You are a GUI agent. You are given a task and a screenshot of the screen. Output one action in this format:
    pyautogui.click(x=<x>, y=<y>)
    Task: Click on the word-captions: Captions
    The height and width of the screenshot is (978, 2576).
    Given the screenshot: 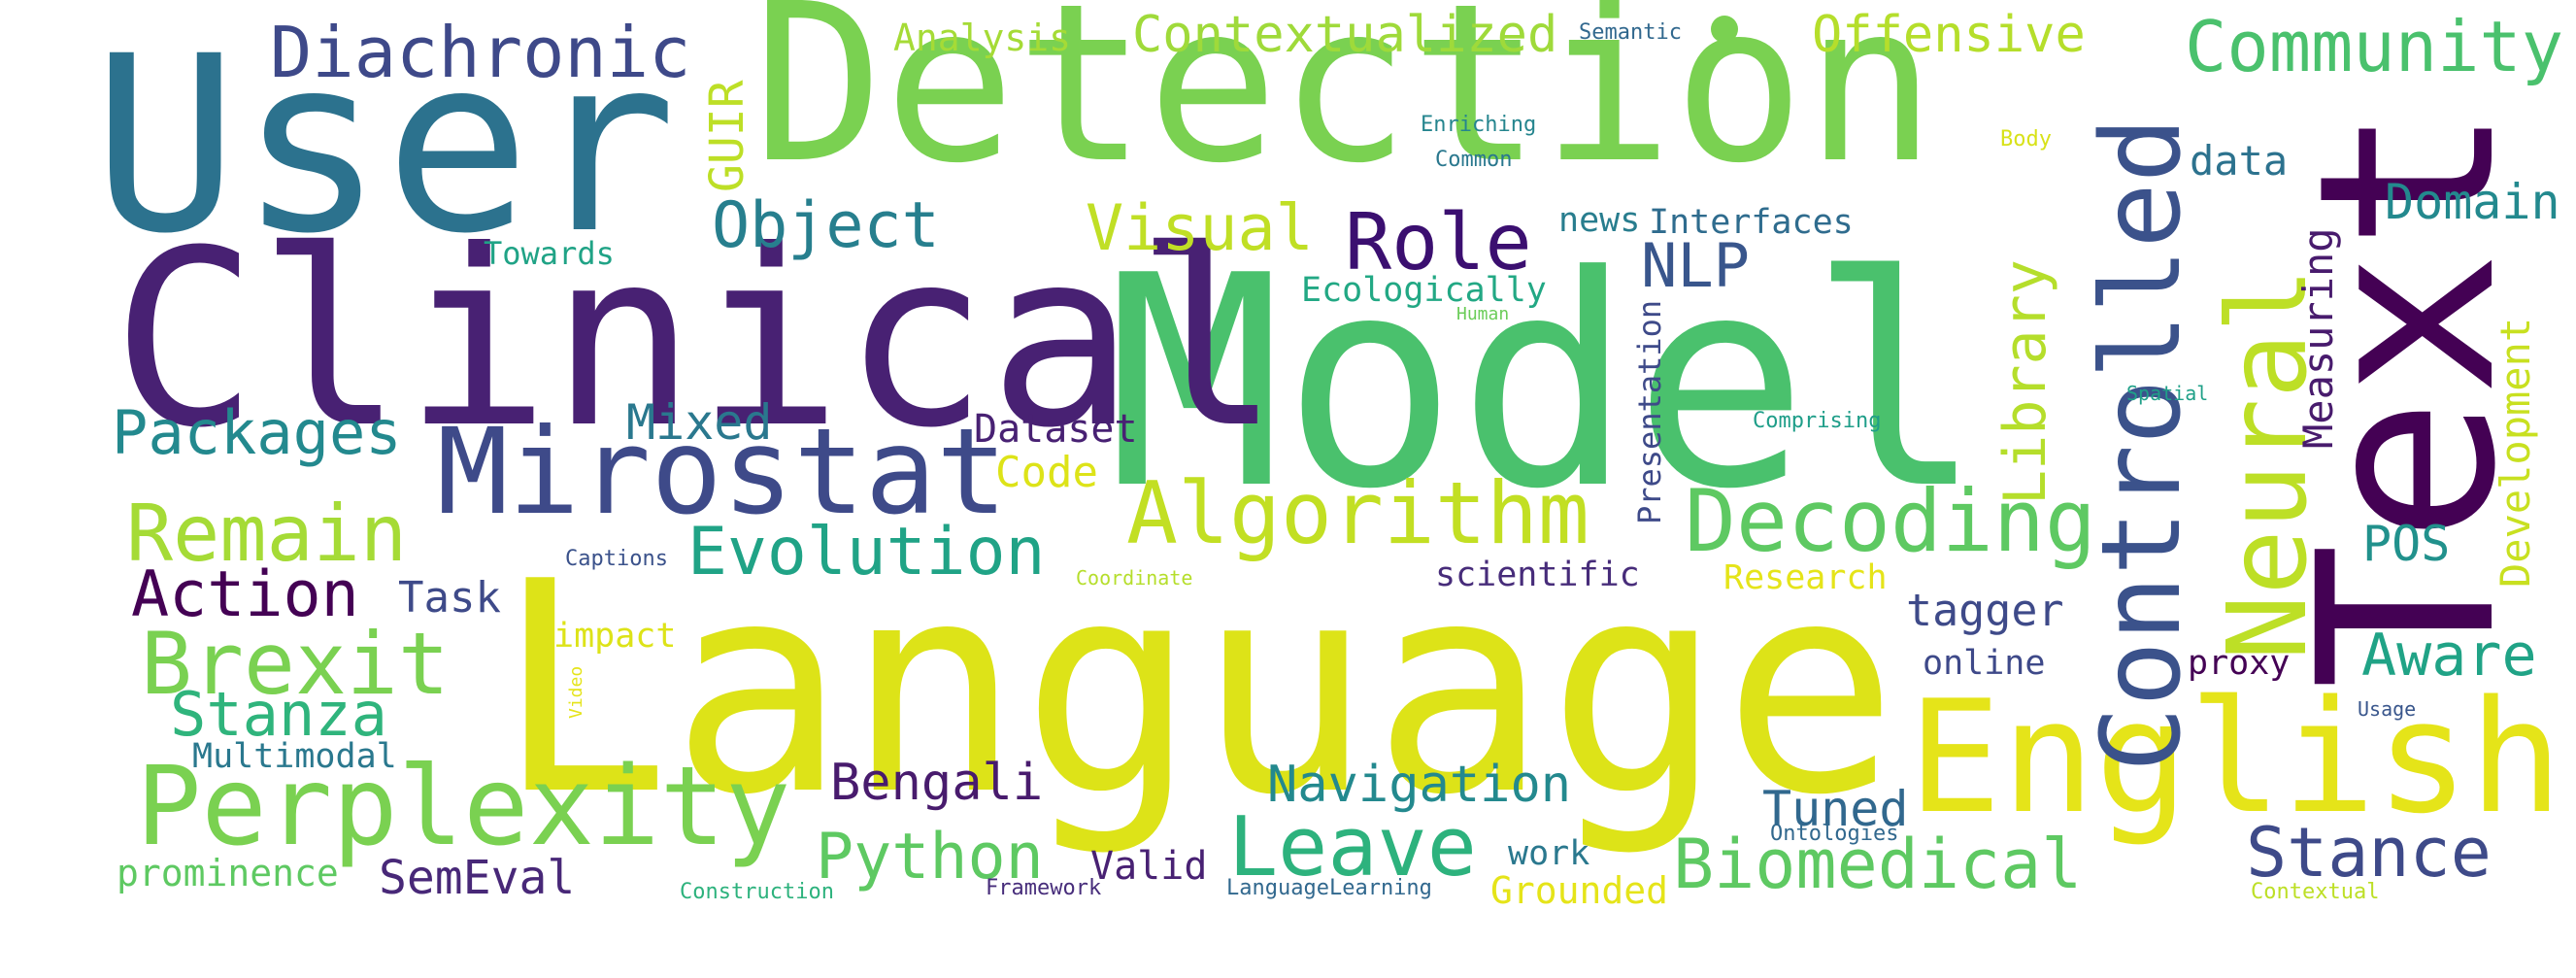 What is the action you would take?
    pyautogui.click(x=617, y=559)
    